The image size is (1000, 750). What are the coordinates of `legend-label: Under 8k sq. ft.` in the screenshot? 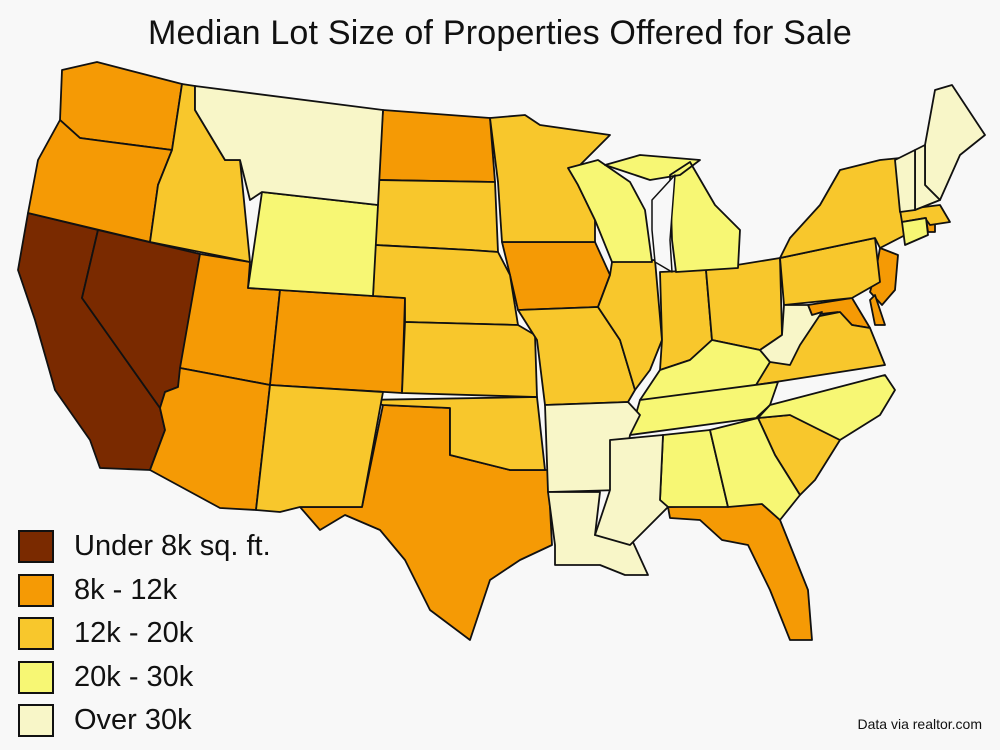 It's located at (172, 546).